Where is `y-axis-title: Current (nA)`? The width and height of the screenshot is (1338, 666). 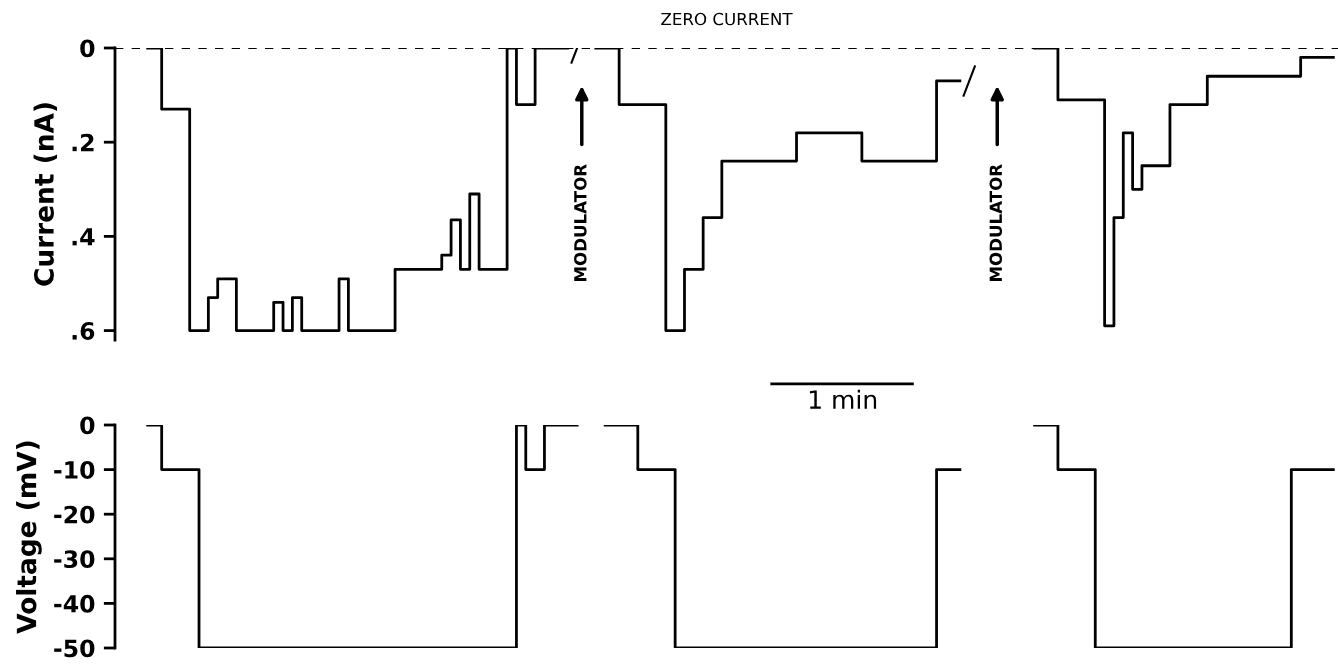 y-axis-title: Current (nA) is located at coordinates (45, 194).